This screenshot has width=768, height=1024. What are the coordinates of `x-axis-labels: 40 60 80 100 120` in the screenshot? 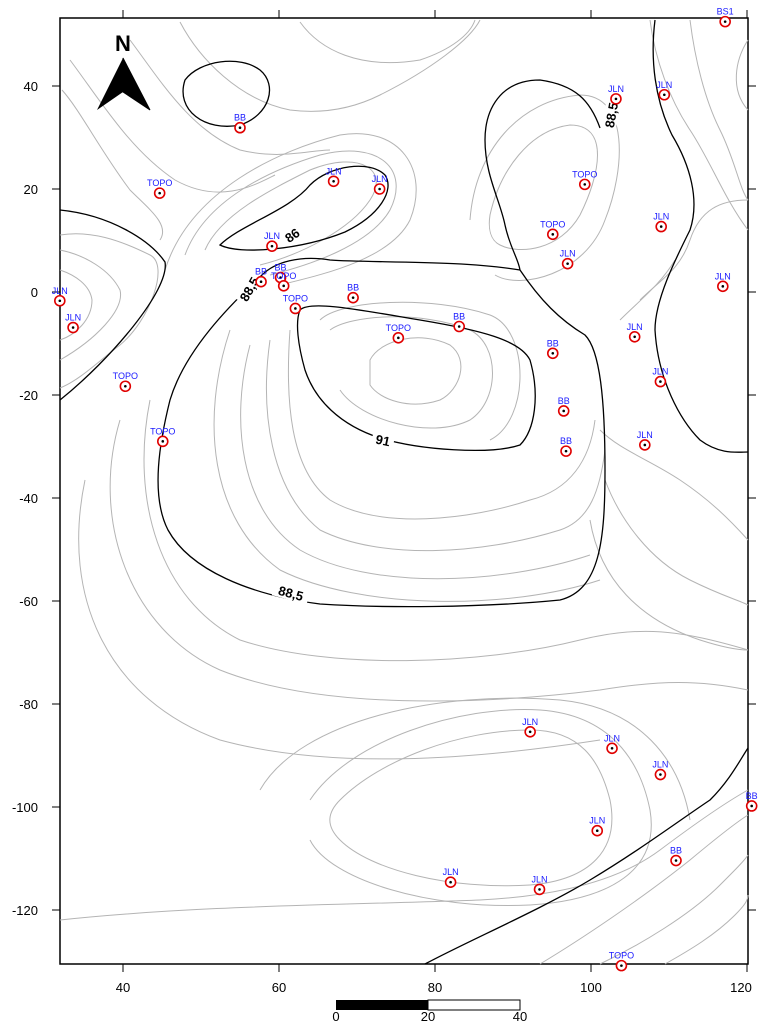 It's located at (434, 987).